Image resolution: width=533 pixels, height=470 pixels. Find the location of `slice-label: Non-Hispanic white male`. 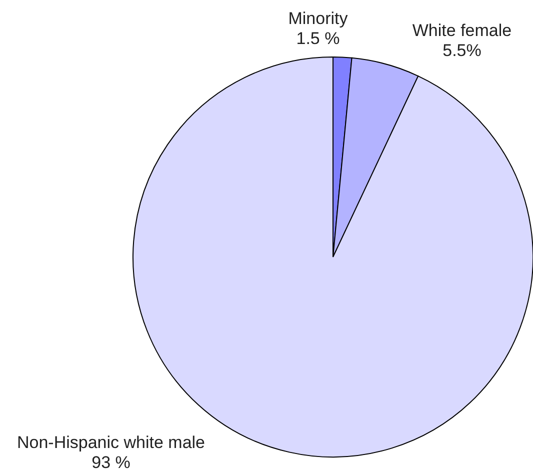

slice-label: Non-Hispanic white male is located at coordinates (111, 442).